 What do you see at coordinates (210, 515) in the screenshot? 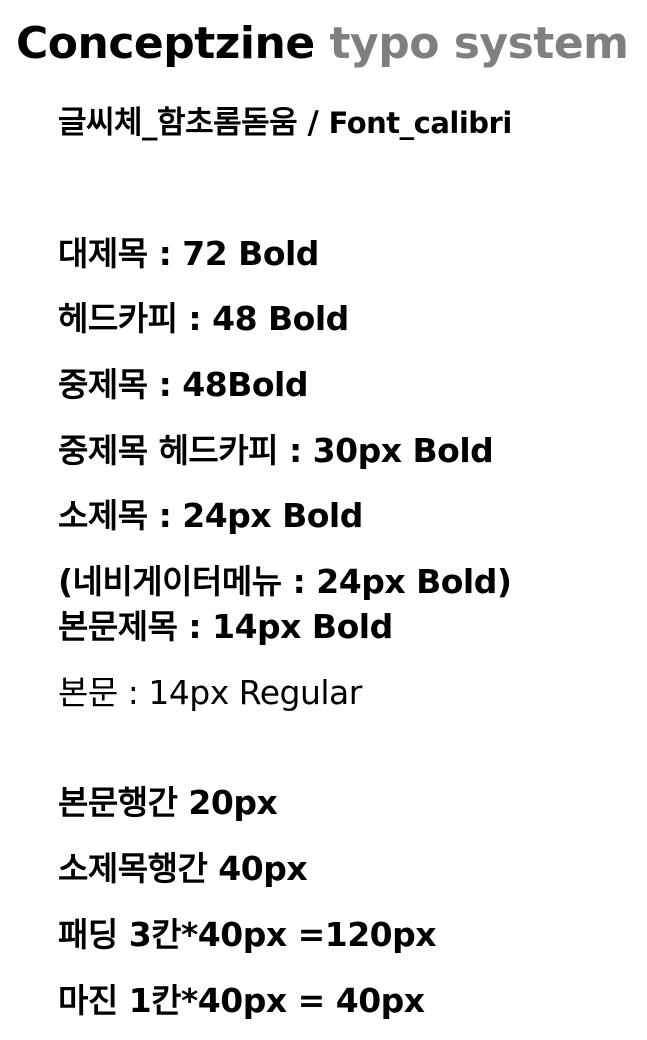
I see `spec-title-small: 소제목 : 24px Bold` at bounding box center [210, 515].